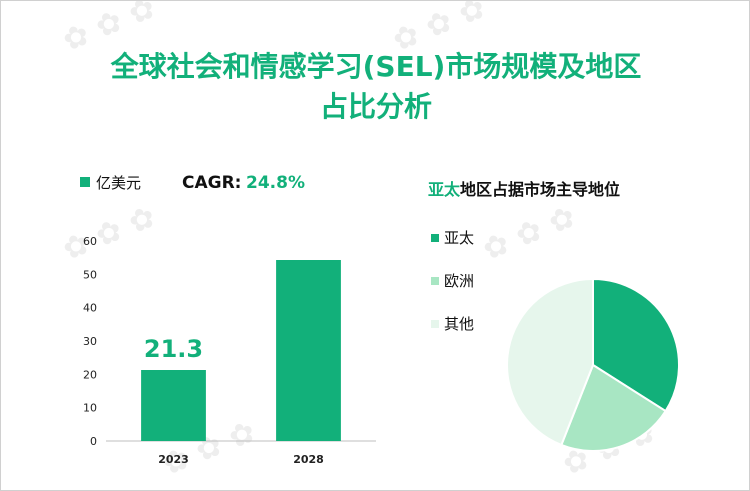 The height and width of the screenshot is (491, 750). What do you see at coordinates (90, 341) in the screenshot?
I see `y-tick-label: 30` at bounding box center [90, 341].